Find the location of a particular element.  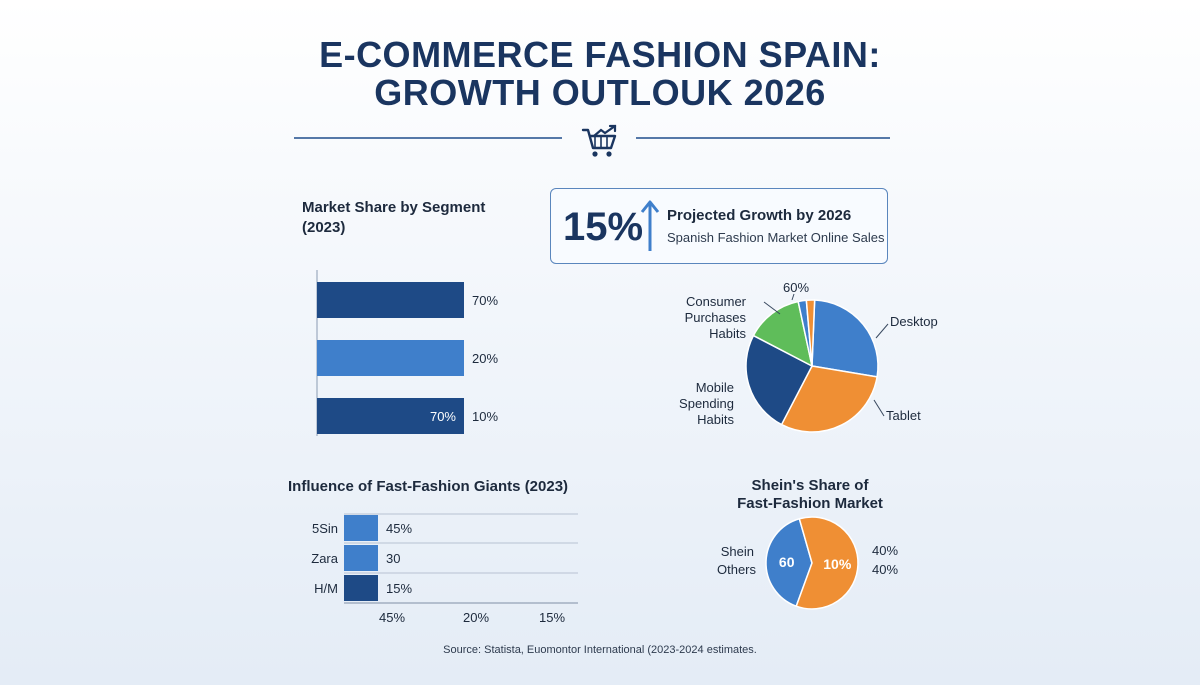

giants-value-label-0: 45% is located at coordinates (399, 528).